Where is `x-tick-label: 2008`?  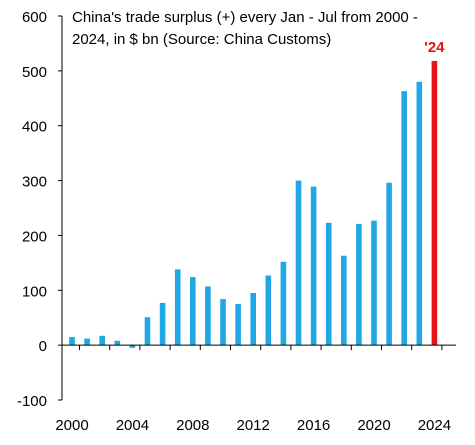 x-tick-label: 2008 is located at coordinates (192, 425).